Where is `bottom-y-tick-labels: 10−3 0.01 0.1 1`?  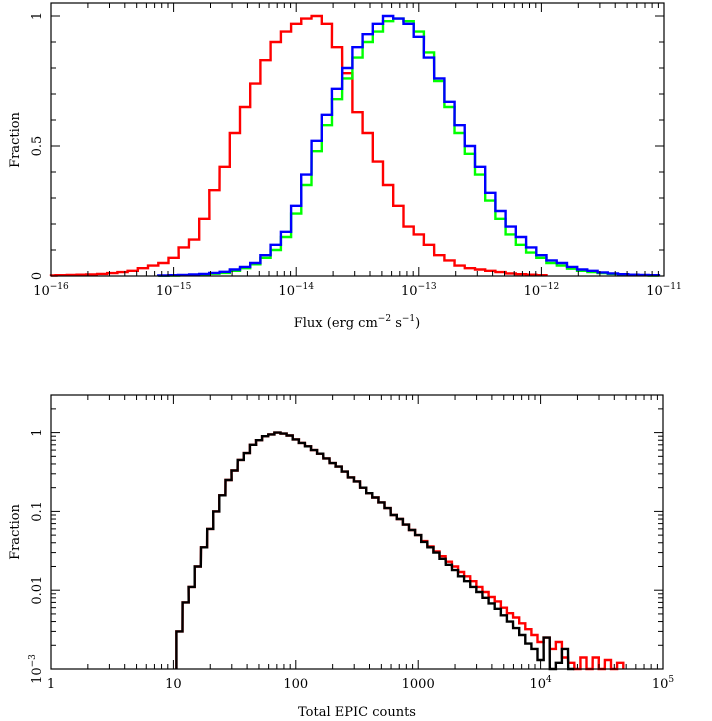 bottom-y-tick-labels: 10−3 0.01 0.1 1 is located at coordinates (36, 555).